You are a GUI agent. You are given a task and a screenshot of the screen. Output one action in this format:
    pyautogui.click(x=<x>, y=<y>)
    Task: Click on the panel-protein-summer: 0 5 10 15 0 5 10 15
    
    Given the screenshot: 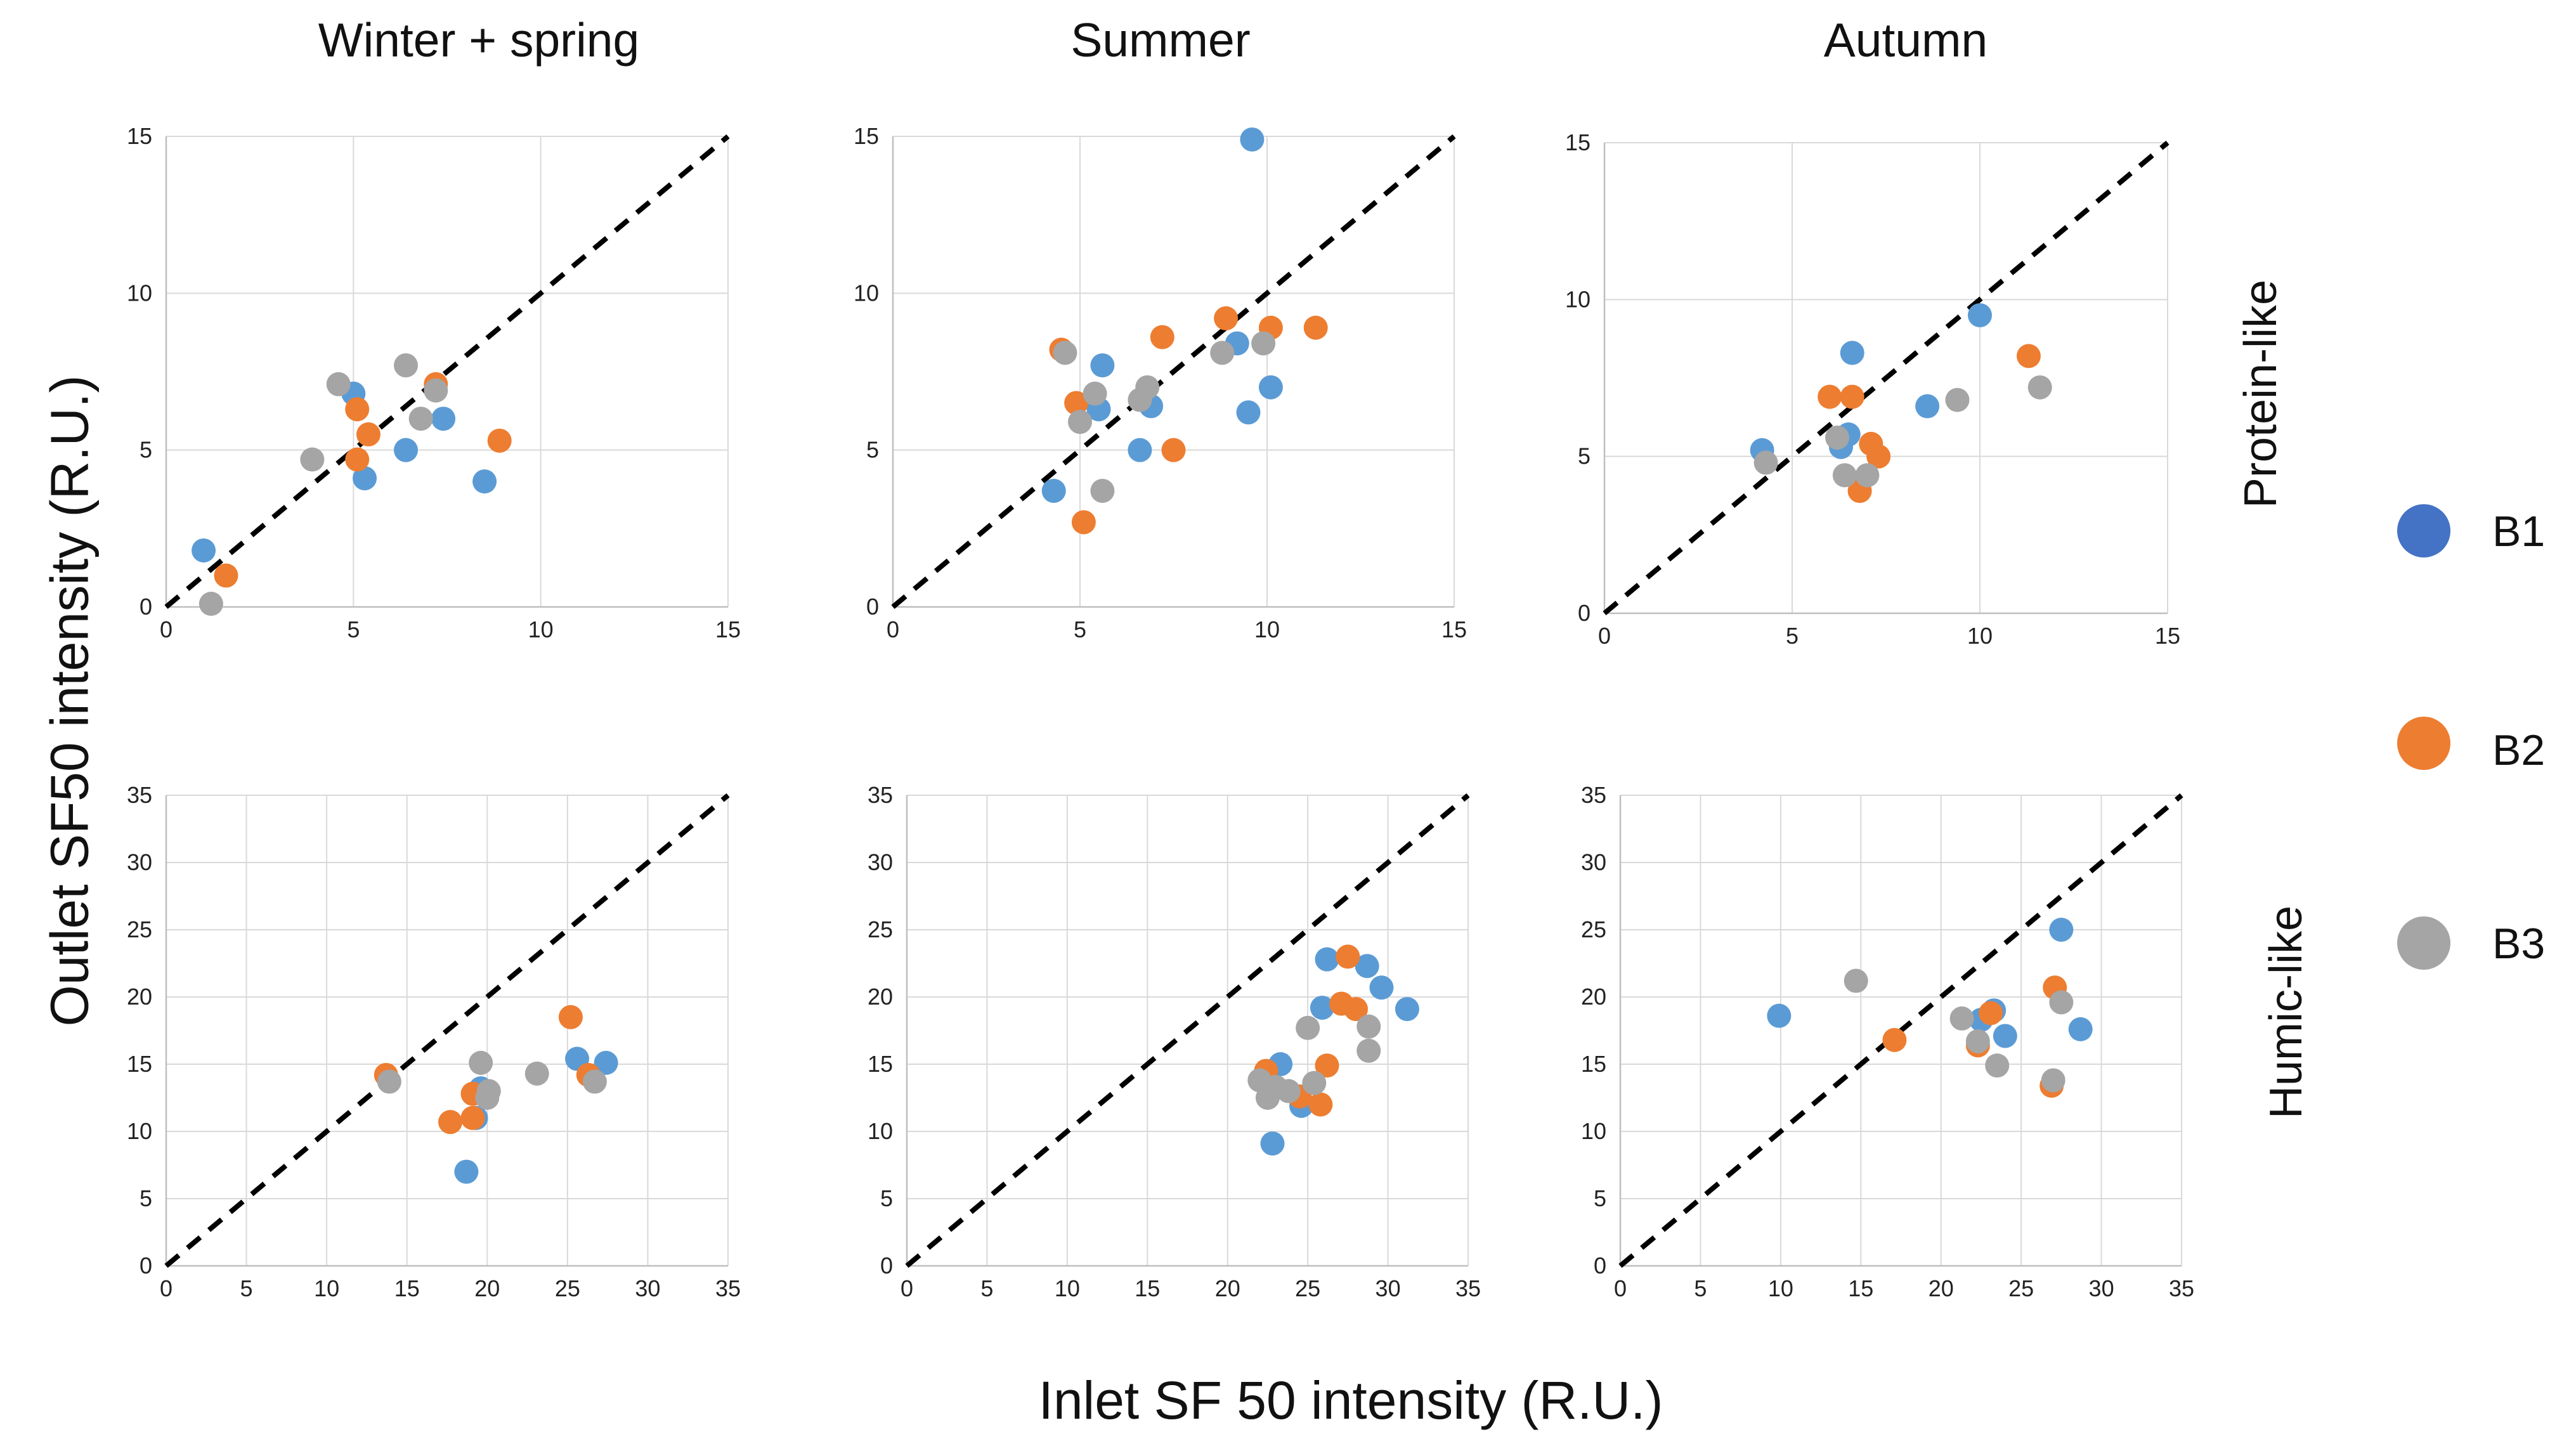 What is the action you would take?
    pyautogui.click(x=1161, y=383)
    